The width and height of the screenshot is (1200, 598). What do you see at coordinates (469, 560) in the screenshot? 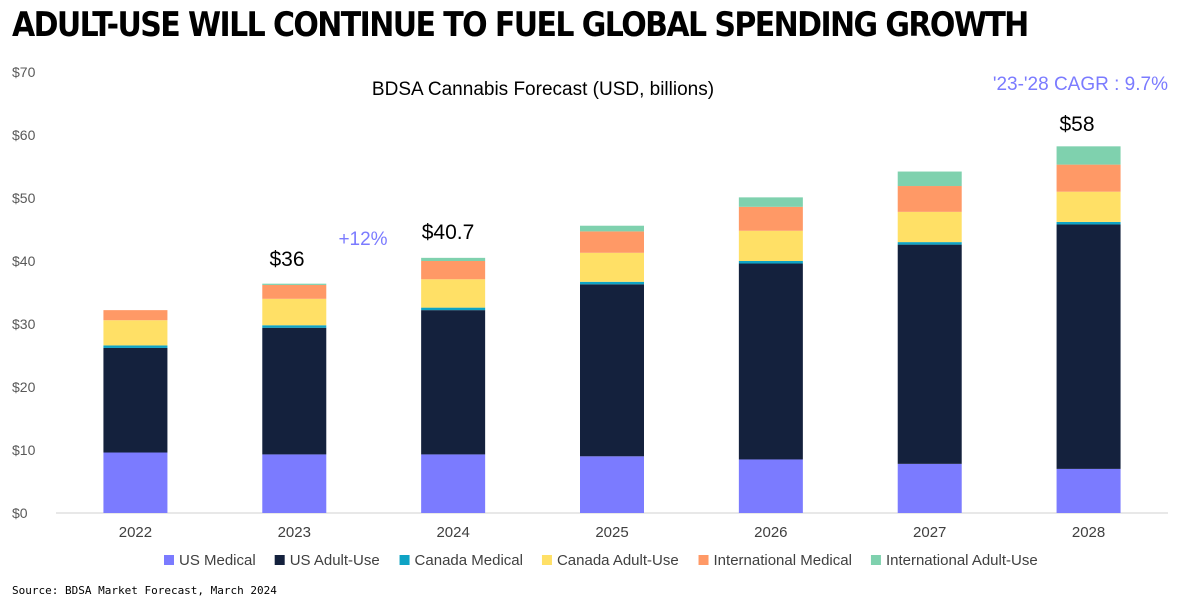
I see `legend-label: Canada Medical` at bounding box center [469, 560].